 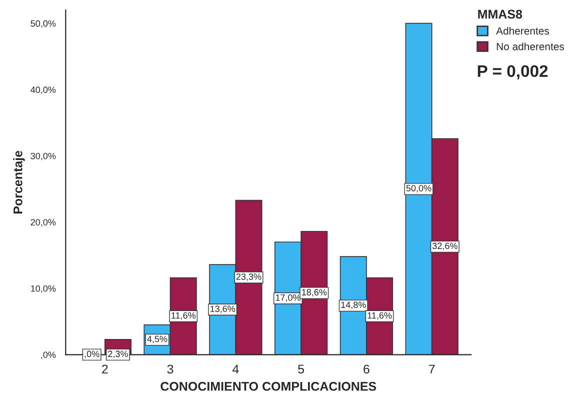 I want to click on data-label: 50,0%, so click(x=419, y=188).